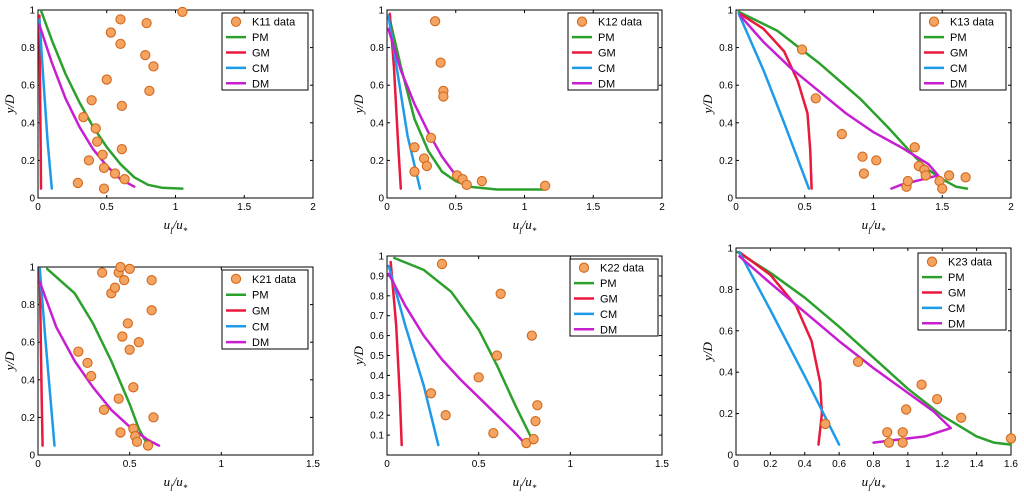 The image size is (1024, 499). What do you see at coordinates (770, 464) in the screenshot?
I see `x-tick-label: 0.2` at bounding box center [770, 464].